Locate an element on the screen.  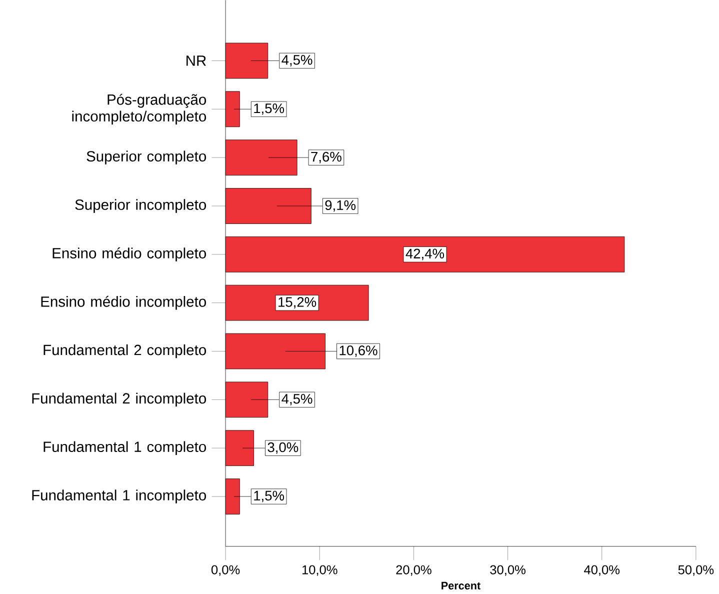
data-label: 42,4% is located at coordinates (425, 254).